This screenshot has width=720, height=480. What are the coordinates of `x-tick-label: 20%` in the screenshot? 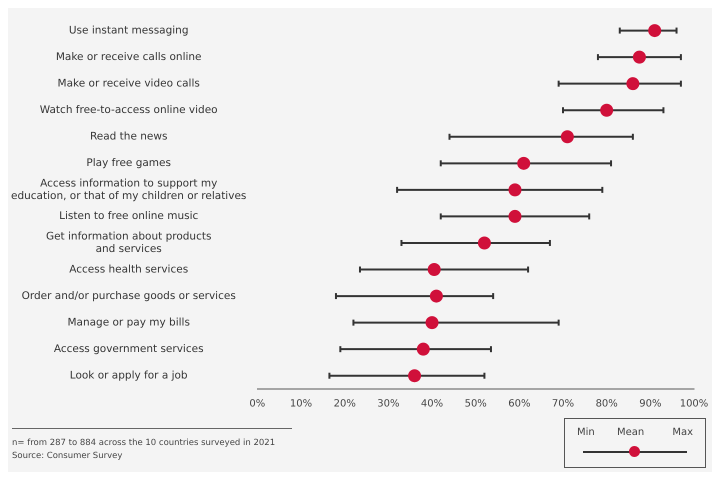 It's located at (345, 404).